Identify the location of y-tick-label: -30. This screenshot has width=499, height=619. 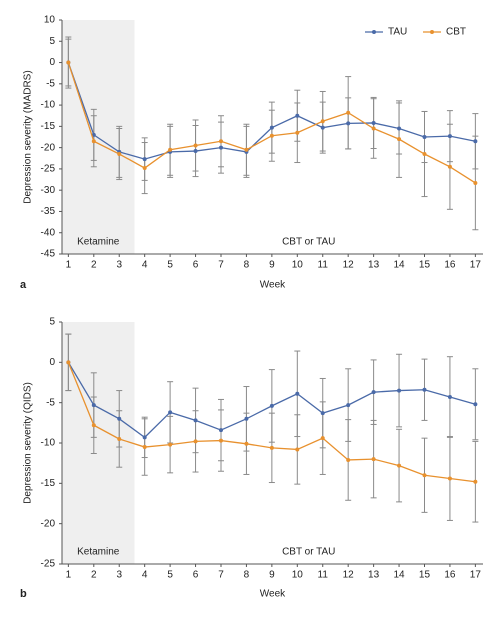
(48, 190).